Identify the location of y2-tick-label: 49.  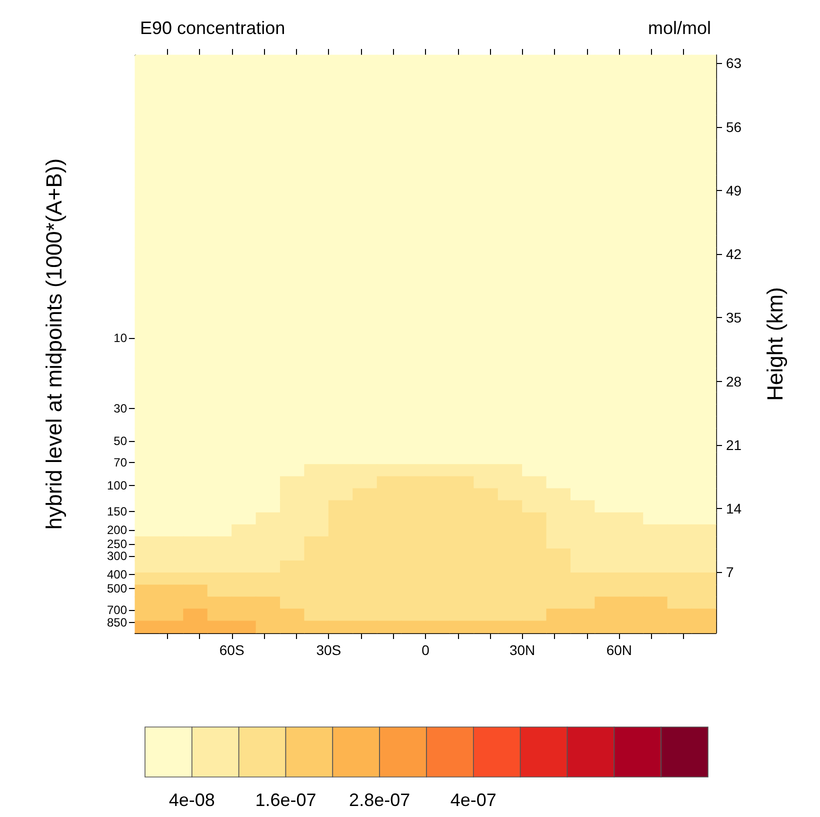
(734, 190).